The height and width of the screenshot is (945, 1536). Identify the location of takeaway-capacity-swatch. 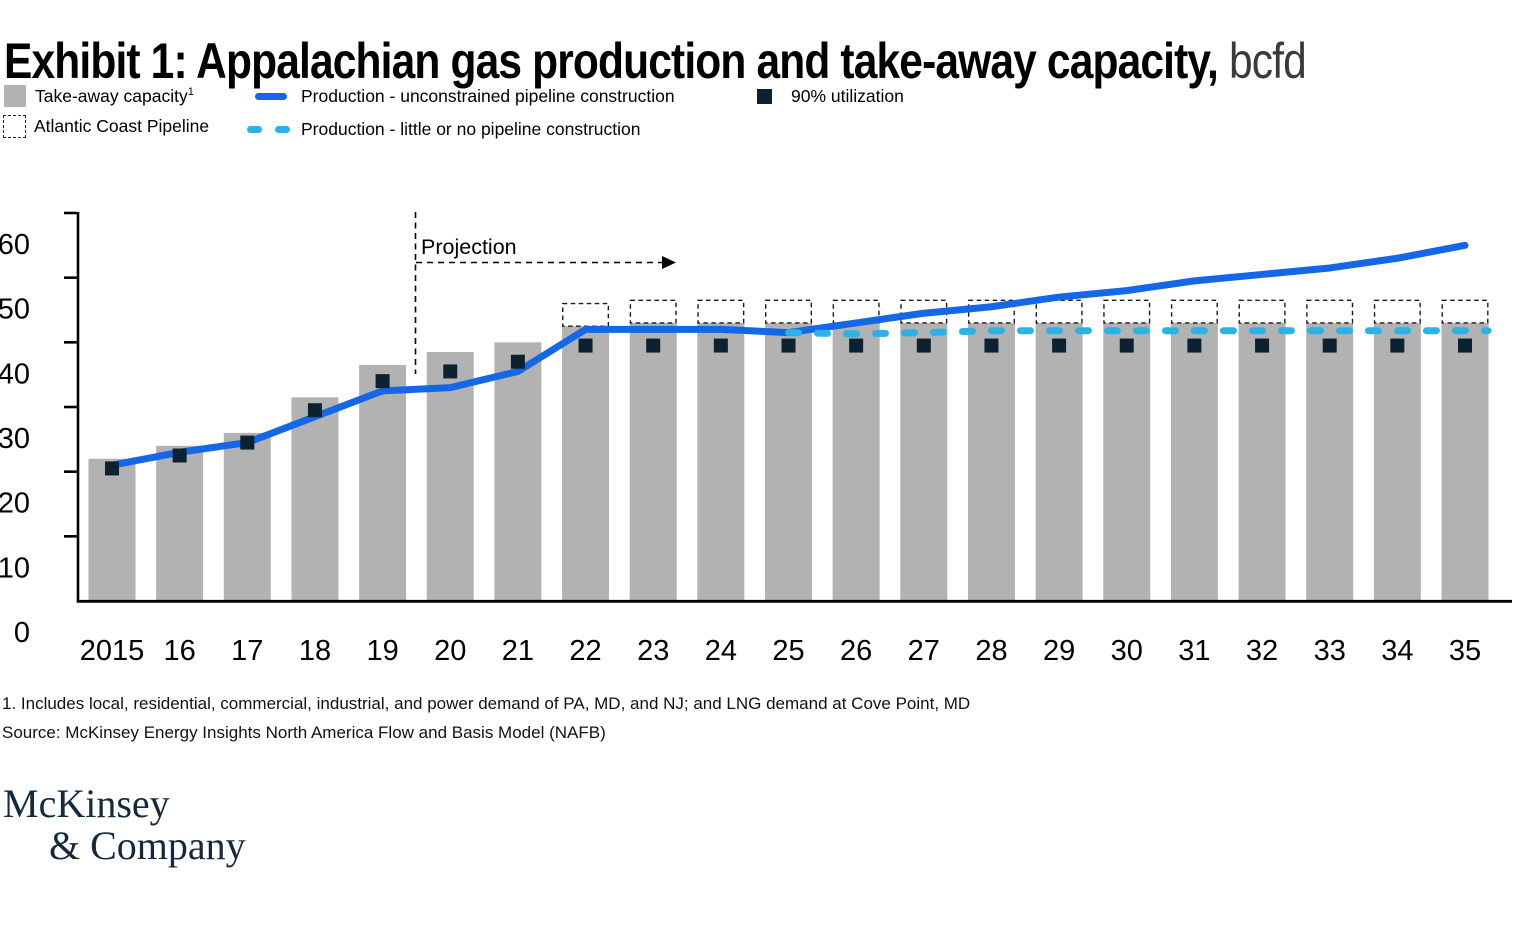
(15, 96).